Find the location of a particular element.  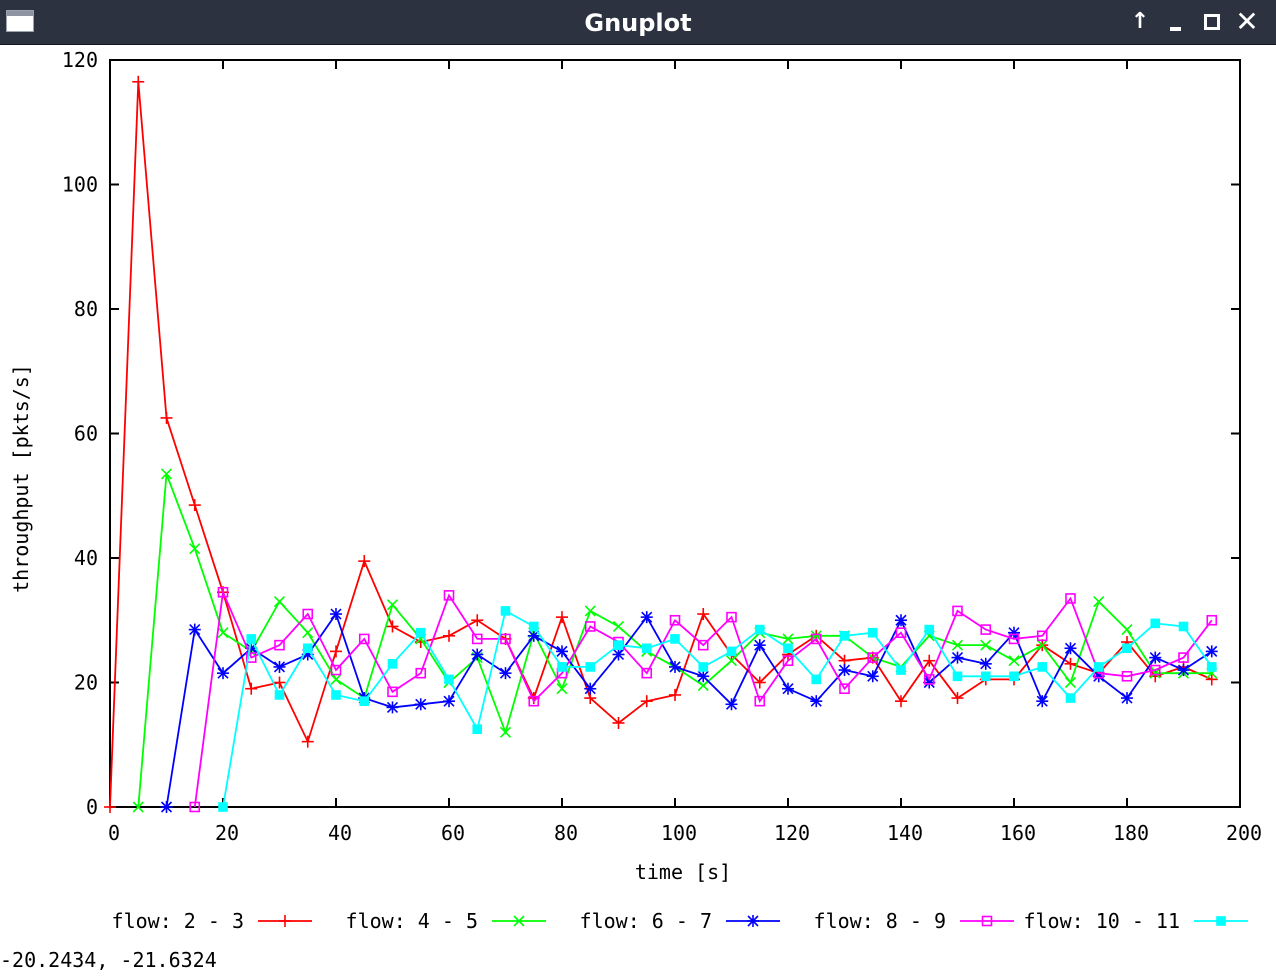

window-icon is located at coordinates (20, 21).